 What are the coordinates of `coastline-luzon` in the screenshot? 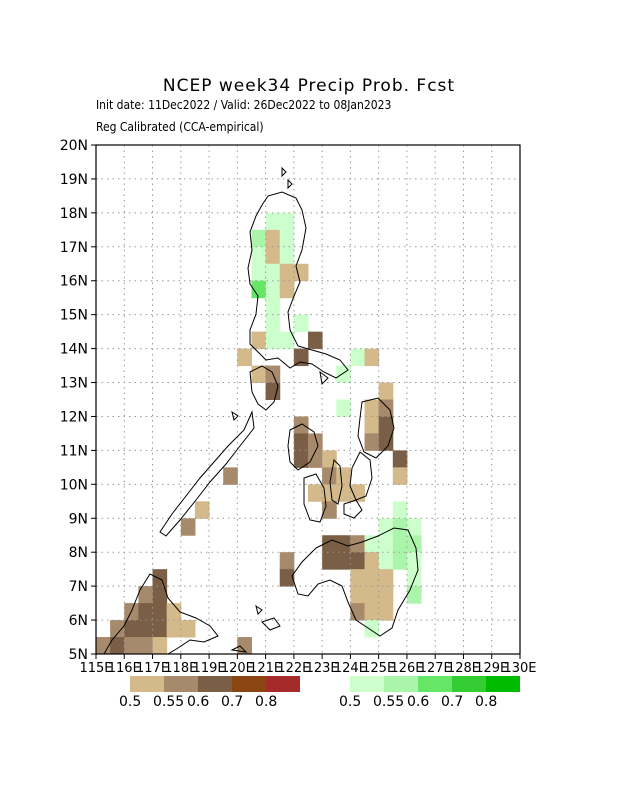 It's located at (298, 285).